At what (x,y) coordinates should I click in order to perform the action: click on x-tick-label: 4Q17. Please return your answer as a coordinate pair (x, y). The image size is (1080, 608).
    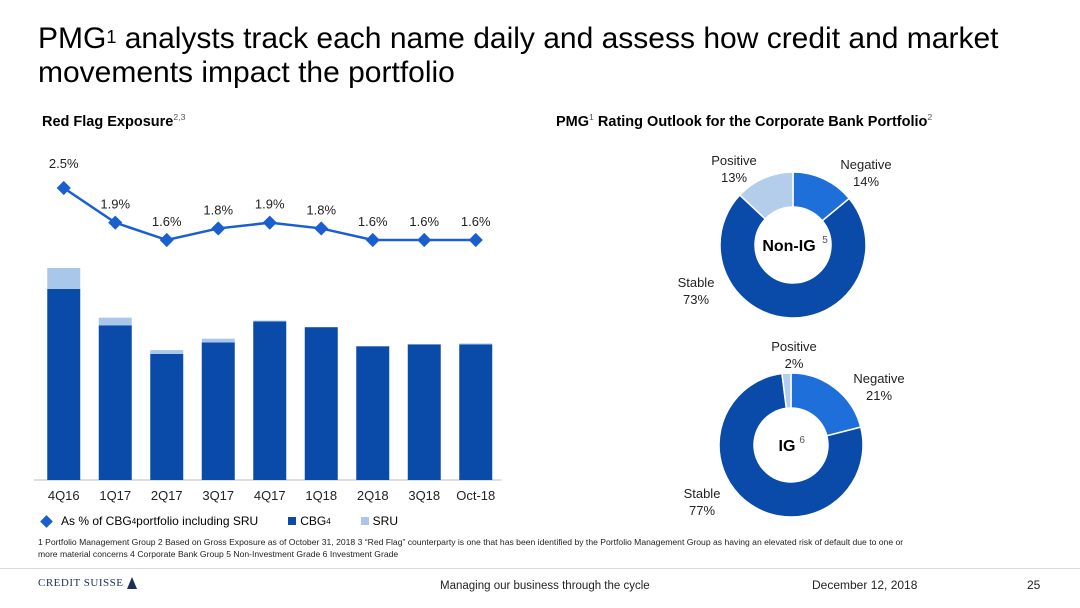
    Looking at the image, I should click on (270, 495).